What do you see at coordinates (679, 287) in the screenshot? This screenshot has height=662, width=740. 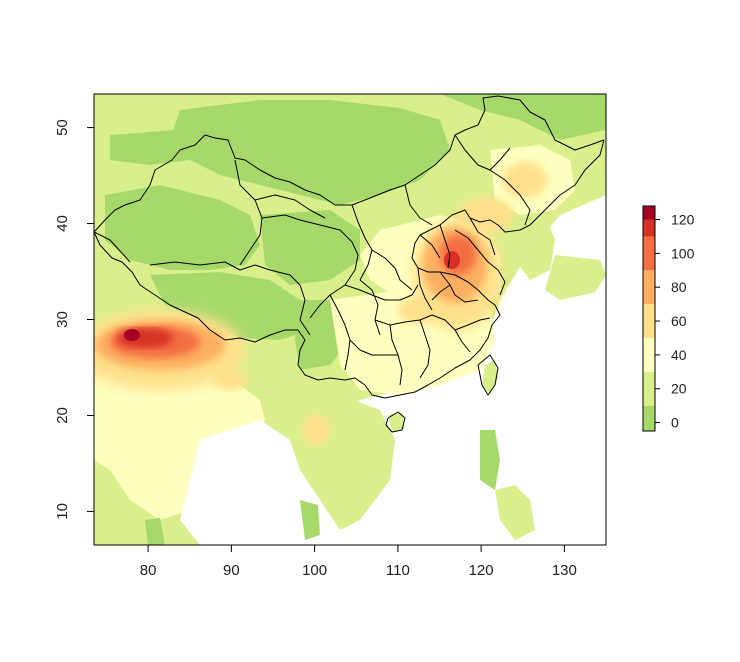 I see `colorbar-tick-label: 80` at bounding box center [679, 287].